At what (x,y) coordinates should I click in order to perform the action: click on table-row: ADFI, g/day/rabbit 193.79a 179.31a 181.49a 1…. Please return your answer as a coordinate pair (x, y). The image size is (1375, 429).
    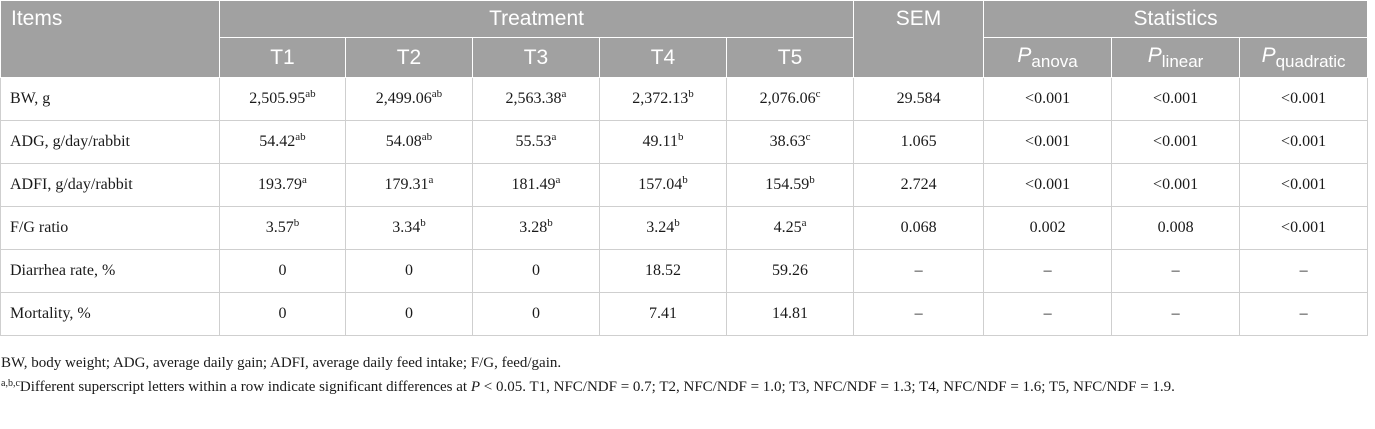
    Looking at the image, I should click on (684, 185).